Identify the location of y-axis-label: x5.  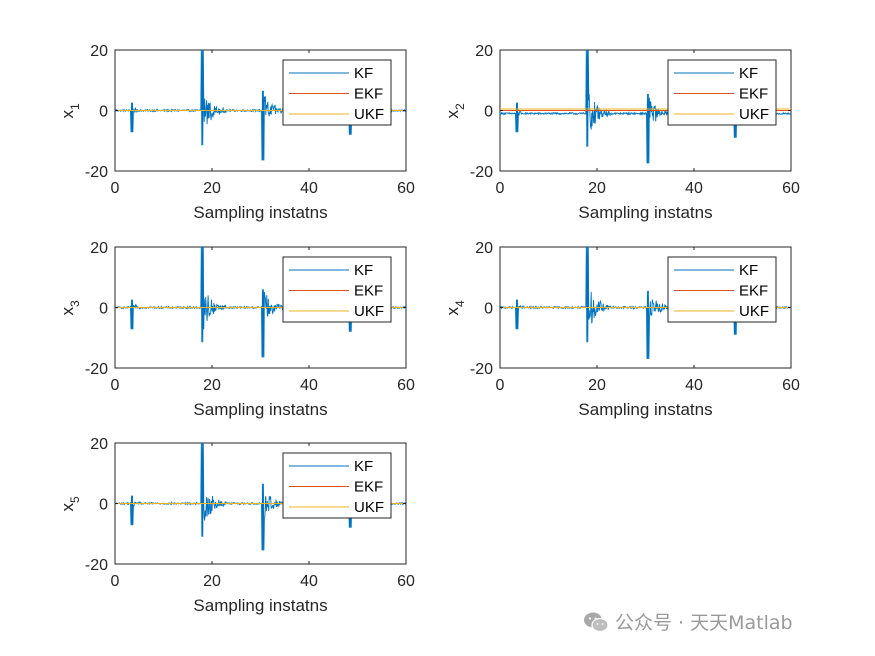
(70, 504).